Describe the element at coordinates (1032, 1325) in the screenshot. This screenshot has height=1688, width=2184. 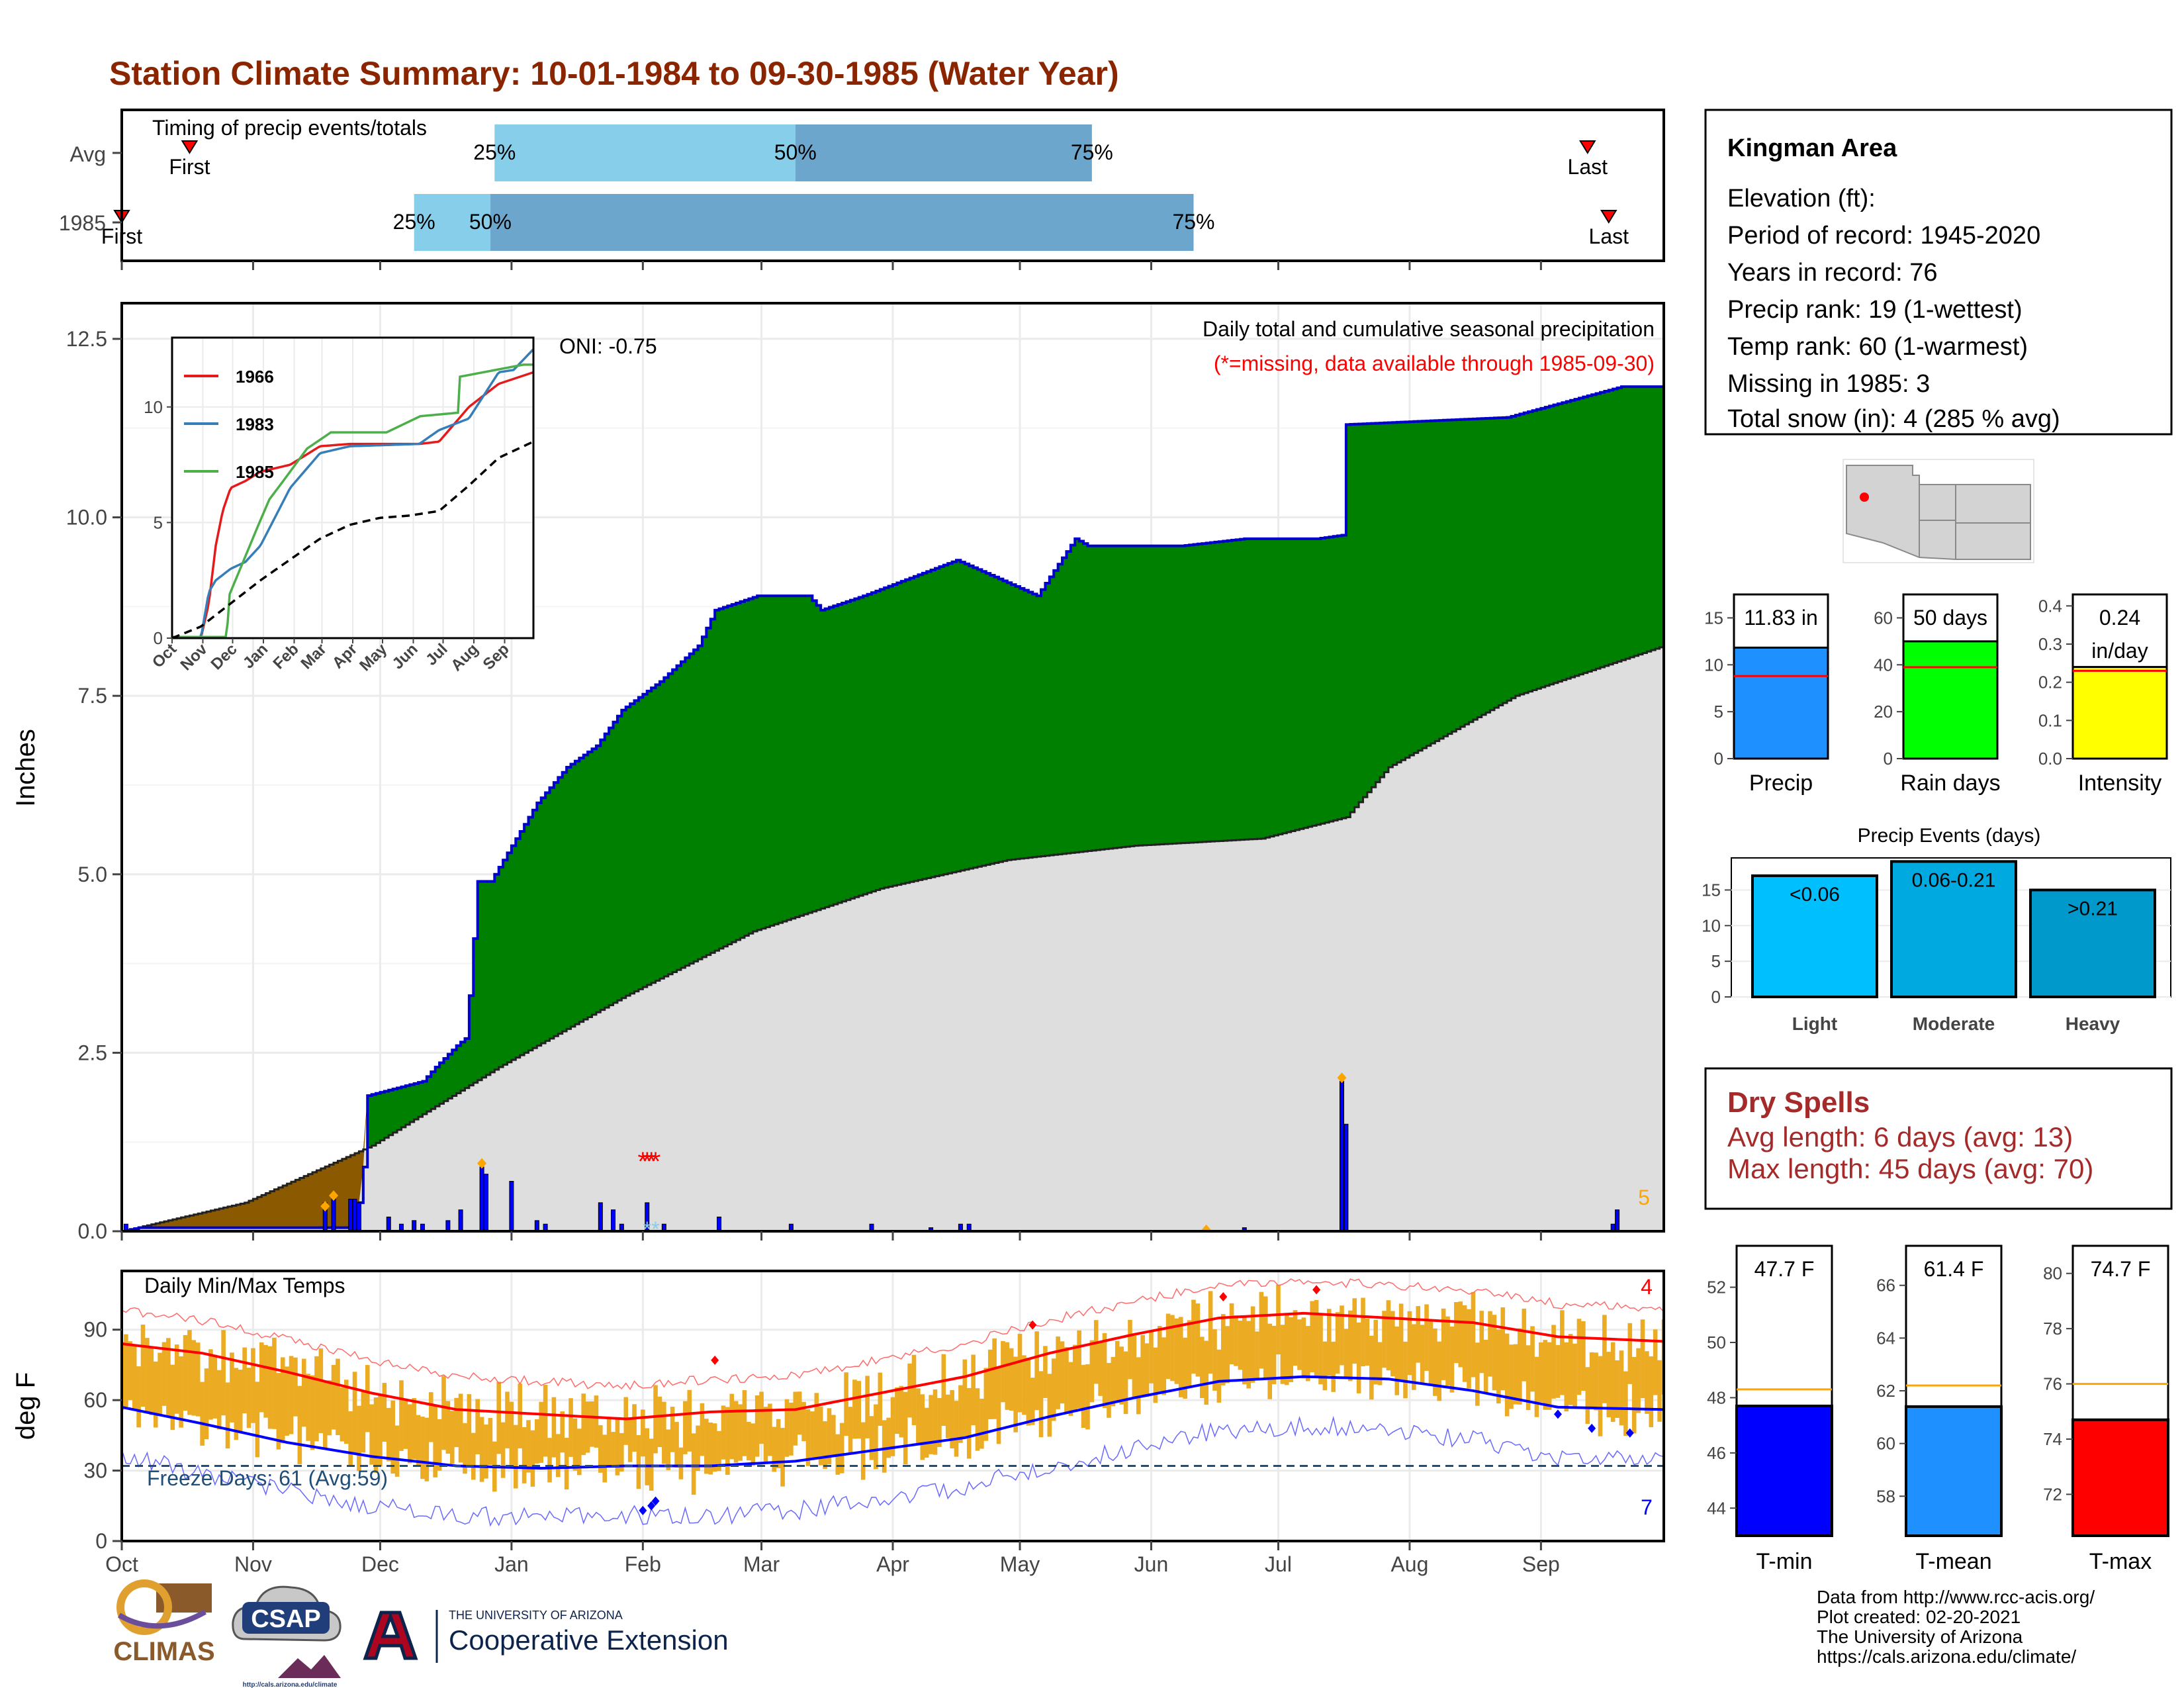
I see `record-high-marker` at that location.